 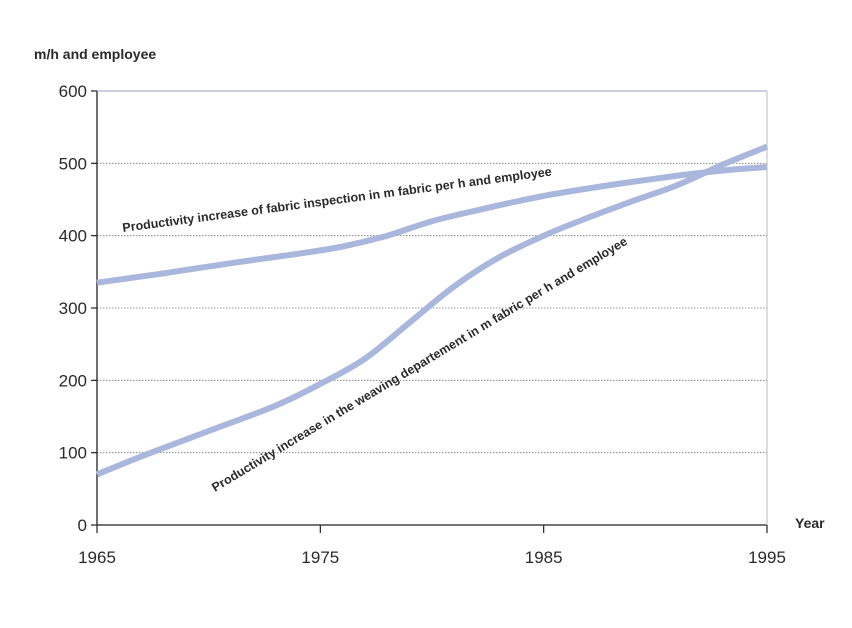 I want to click on y-tick-label-100: 100, so click(x=73, y=453).